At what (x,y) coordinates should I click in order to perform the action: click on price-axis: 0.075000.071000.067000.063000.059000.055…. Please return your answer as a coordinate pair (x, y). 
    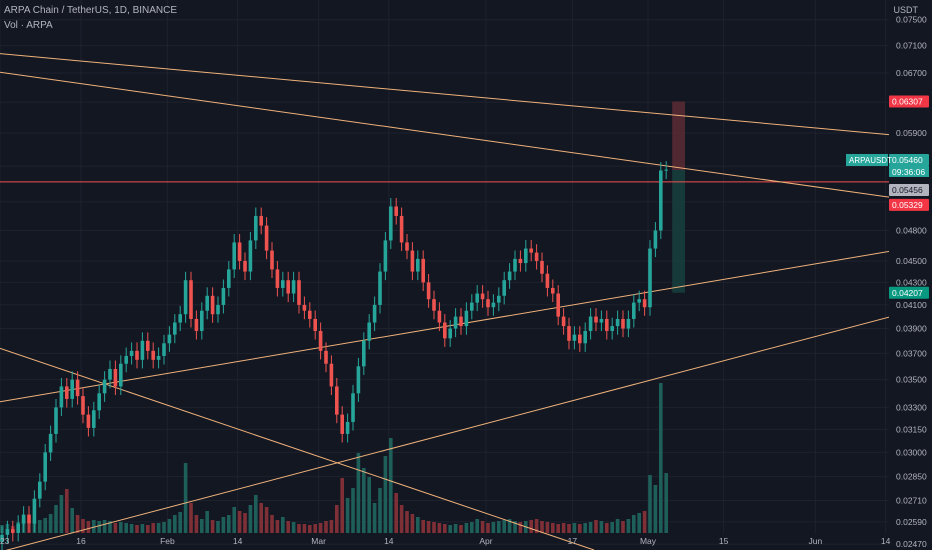
    Looking at the image, I should click on (910, 275).